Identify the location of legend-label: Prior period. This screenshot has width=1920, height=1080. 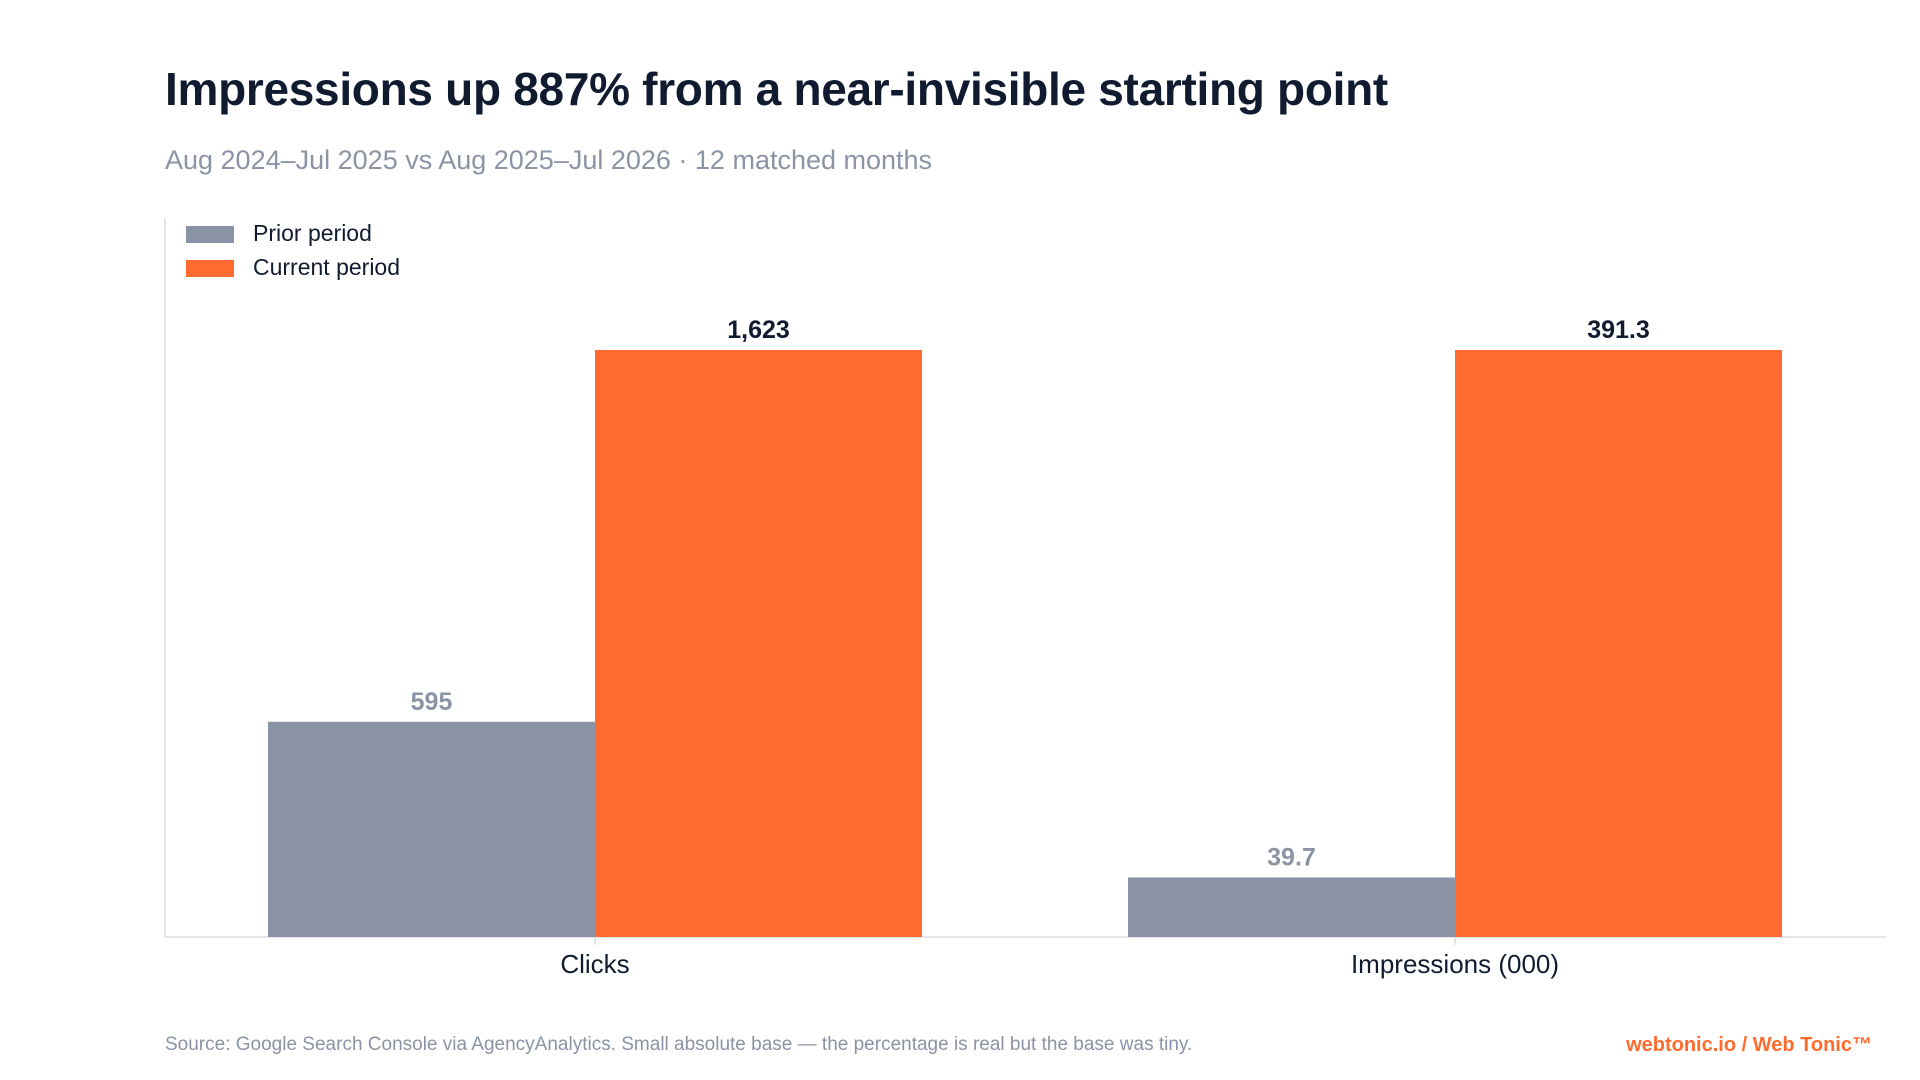
(312, 233).